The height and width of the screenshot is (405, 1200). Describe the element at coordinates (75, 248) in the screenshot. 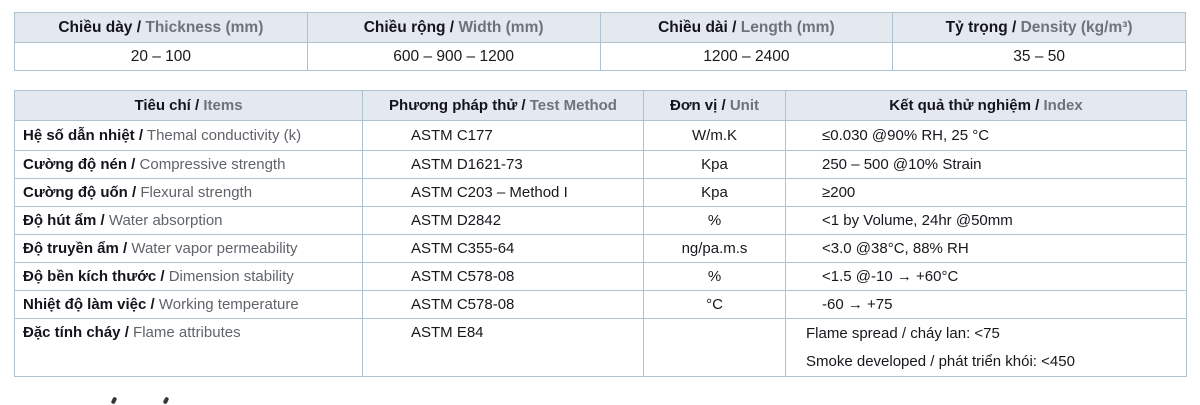

I see `item-label-vn: Độ truyền ẩm /` at that location.